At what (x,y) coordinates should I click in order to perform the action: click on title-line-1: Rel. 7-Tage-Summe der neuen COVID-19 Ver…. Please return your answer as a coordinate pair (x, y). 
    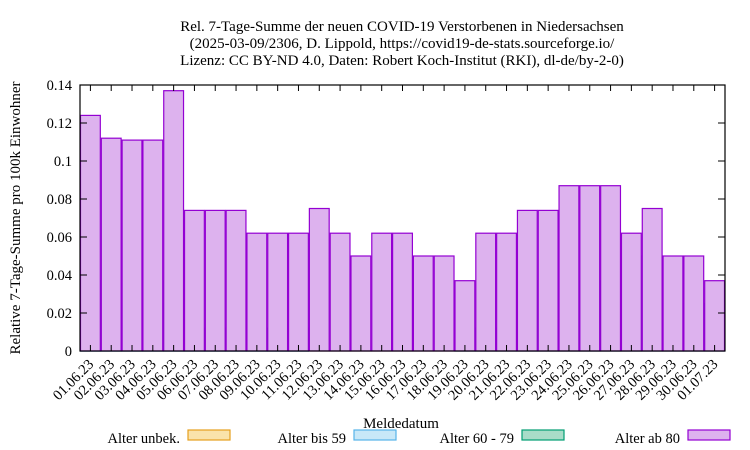
    Looking at the image, I should click on (402, 27).